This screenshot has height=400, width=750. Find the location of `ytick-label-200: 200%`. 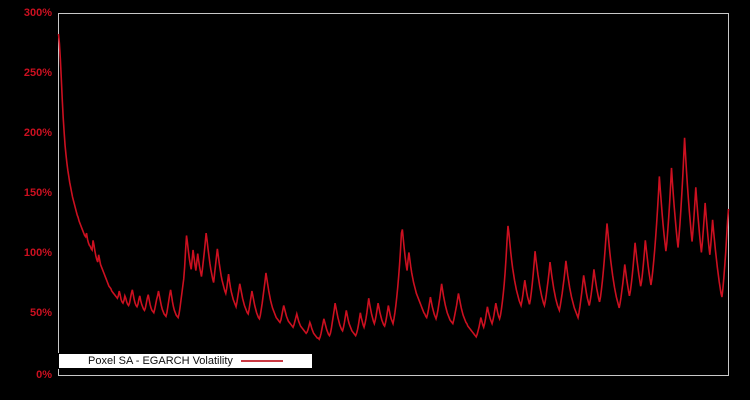

ytick-label-200: 200% is located at coordinates (37, 133).